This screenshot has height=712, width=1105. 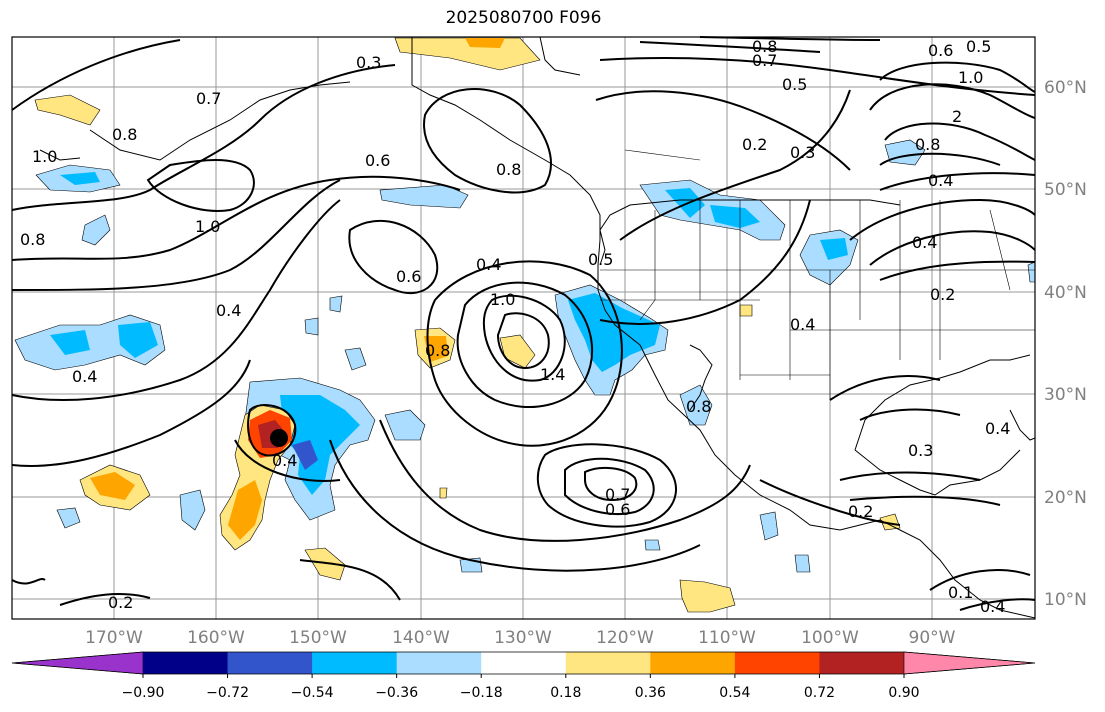 I want to click on lat-label: 60°N, so click(x=1065, y=88).